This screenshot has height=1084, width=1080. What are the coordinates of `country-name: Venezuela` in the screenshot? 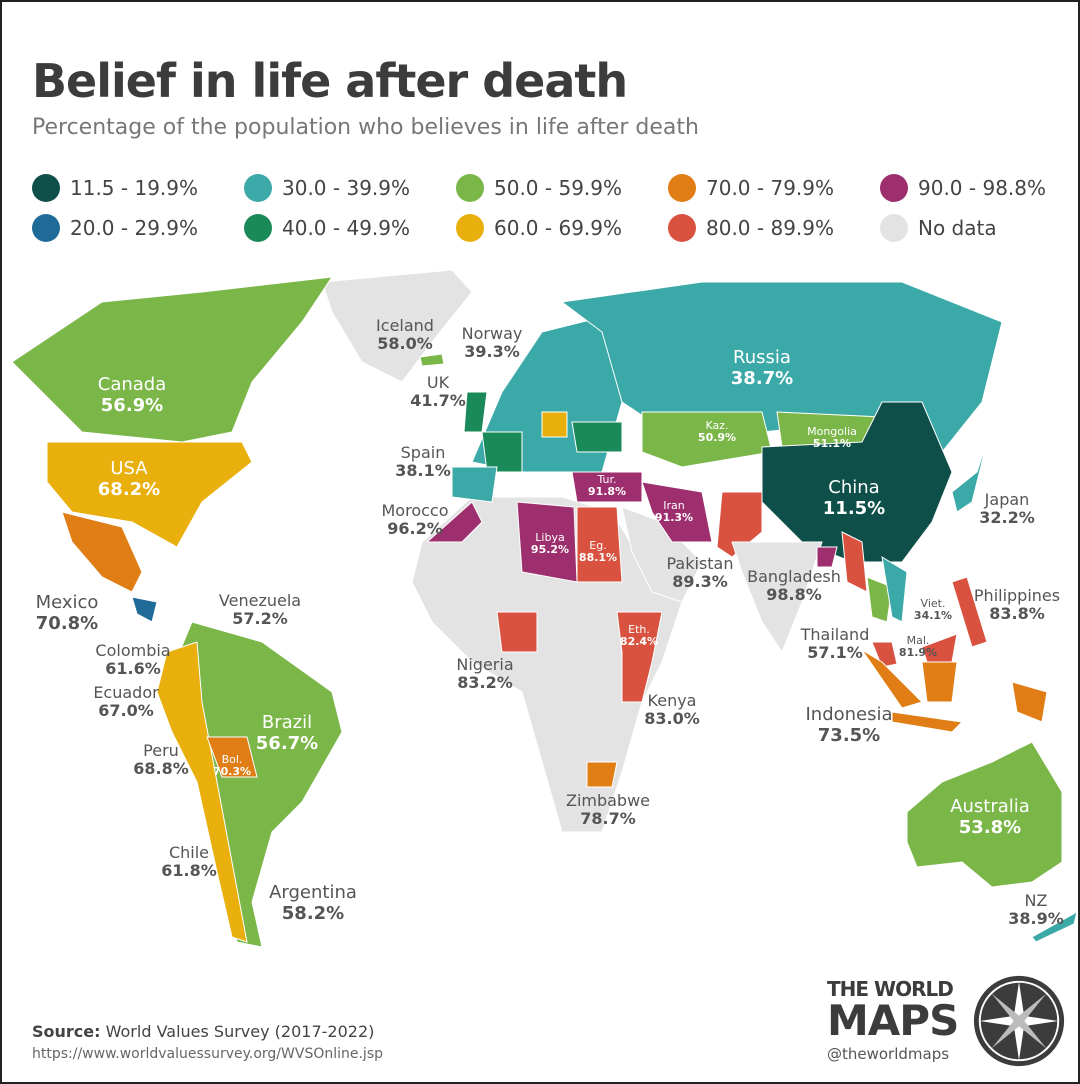 It's located at (260, 600).